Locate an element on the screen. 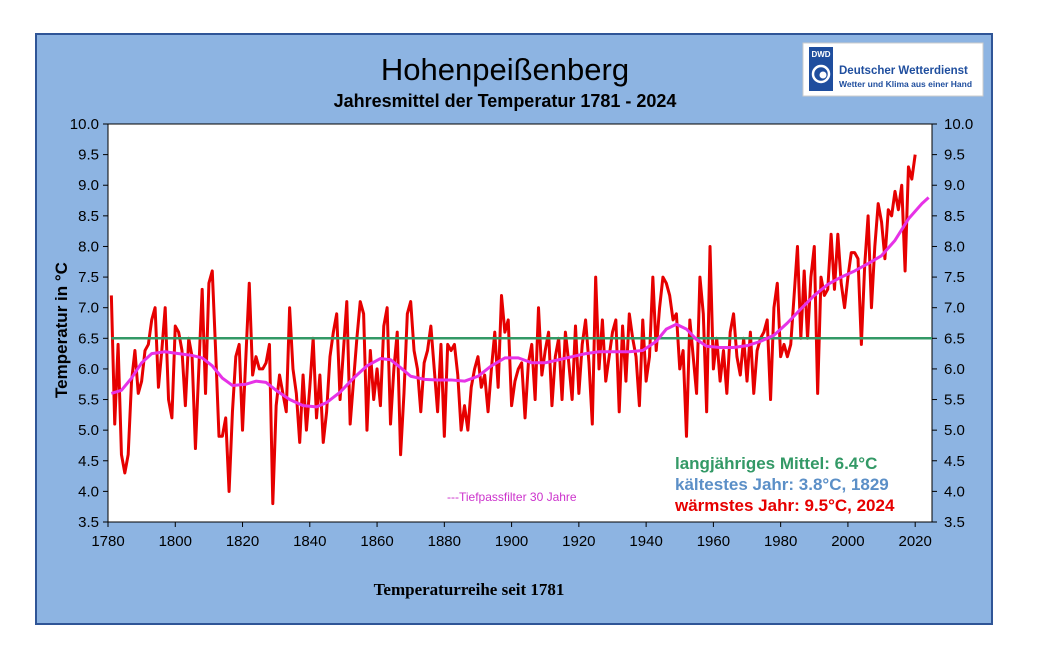 The image size is (1039, 670). y-tick-label-left-6: 6.5 is located at coordinates (88, 338).